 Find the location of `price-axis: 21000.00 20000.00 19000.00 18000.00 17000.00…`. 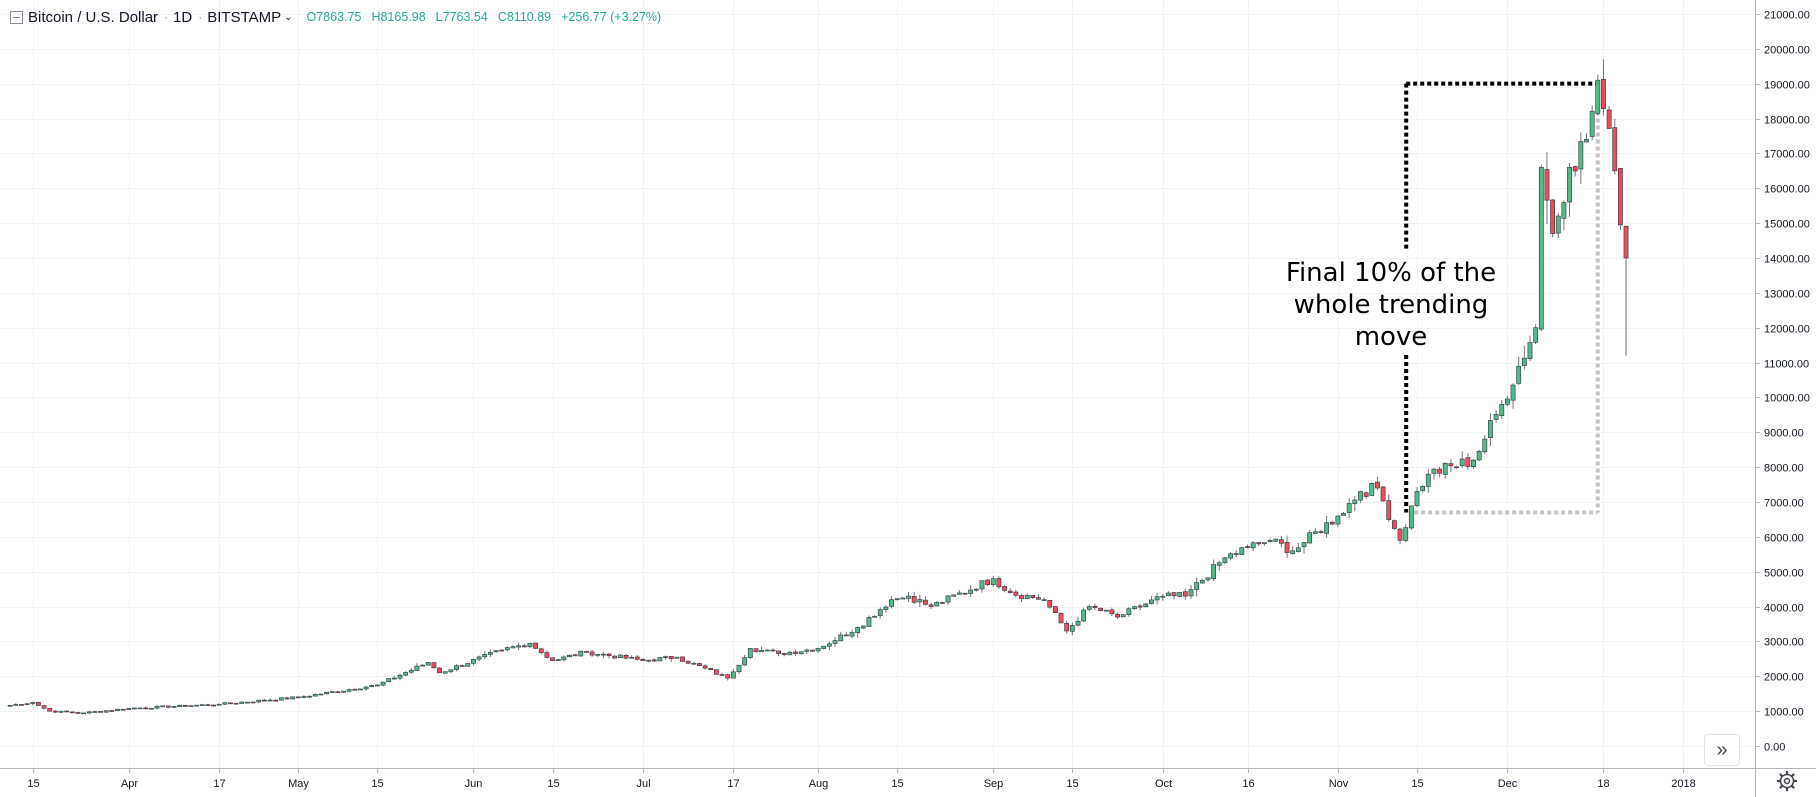

price-axis: 21000.00 20000.00 19000.00 18000.00 17000.00… is located at coordinates (1782, 398).